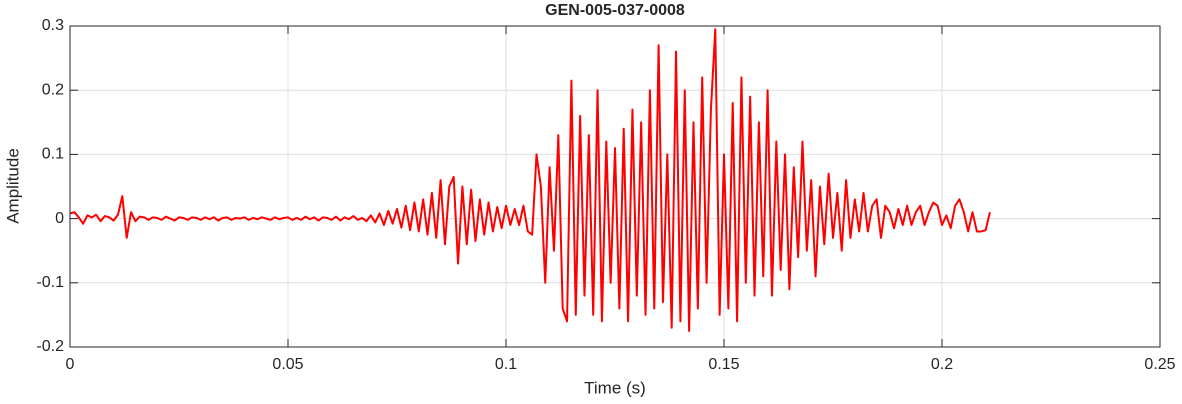 This screenshot has height=404, width=1182. Describe the element at coordinates (615, 387) in the screenshot. I see `x-axis-label: Time (s)` at that location.